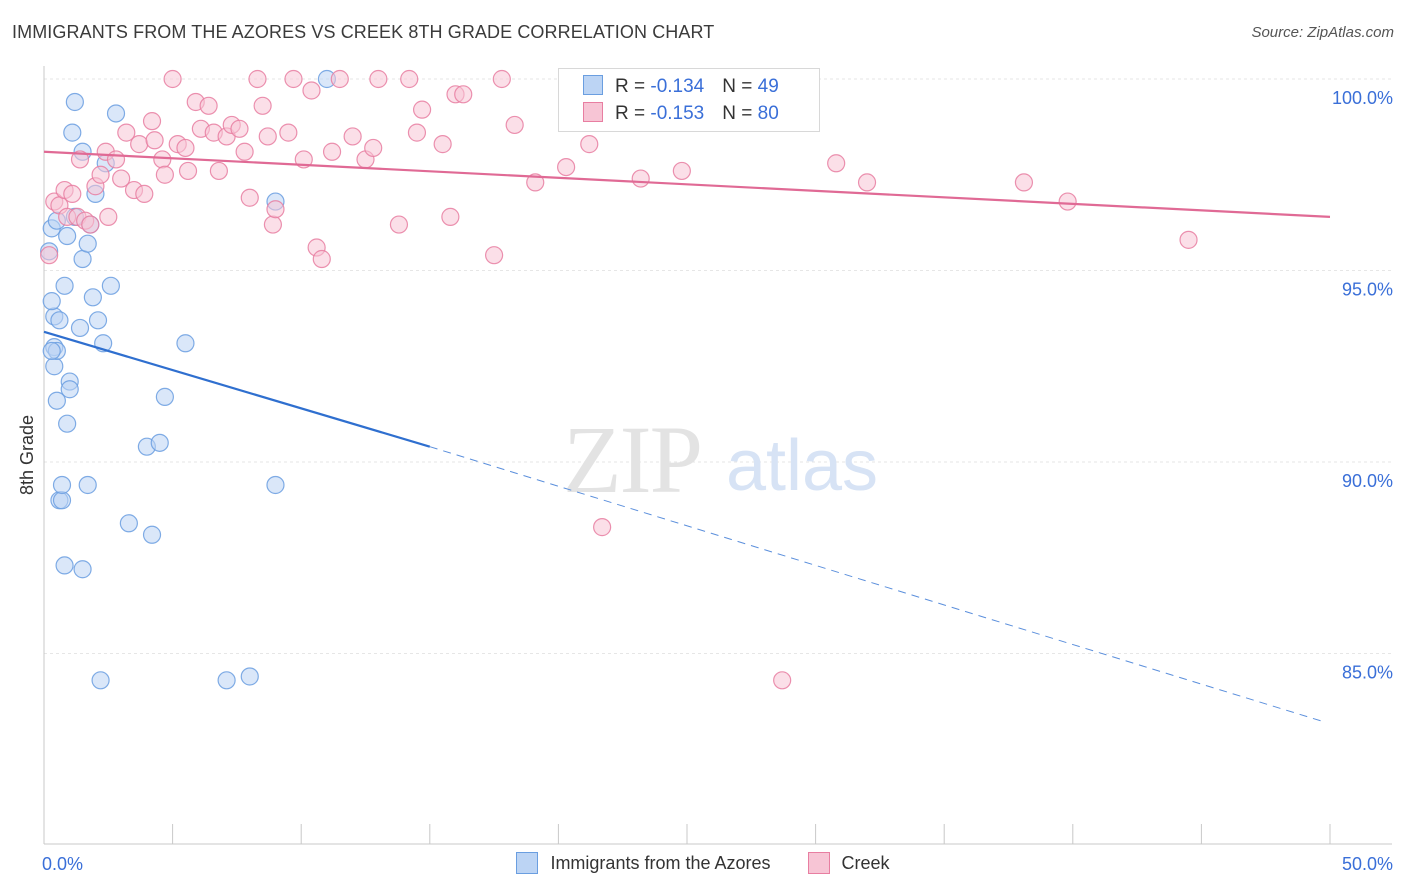  Describe the element at coordinates (593, 85) in the screenshot. I see `azores-swatch` at that location.